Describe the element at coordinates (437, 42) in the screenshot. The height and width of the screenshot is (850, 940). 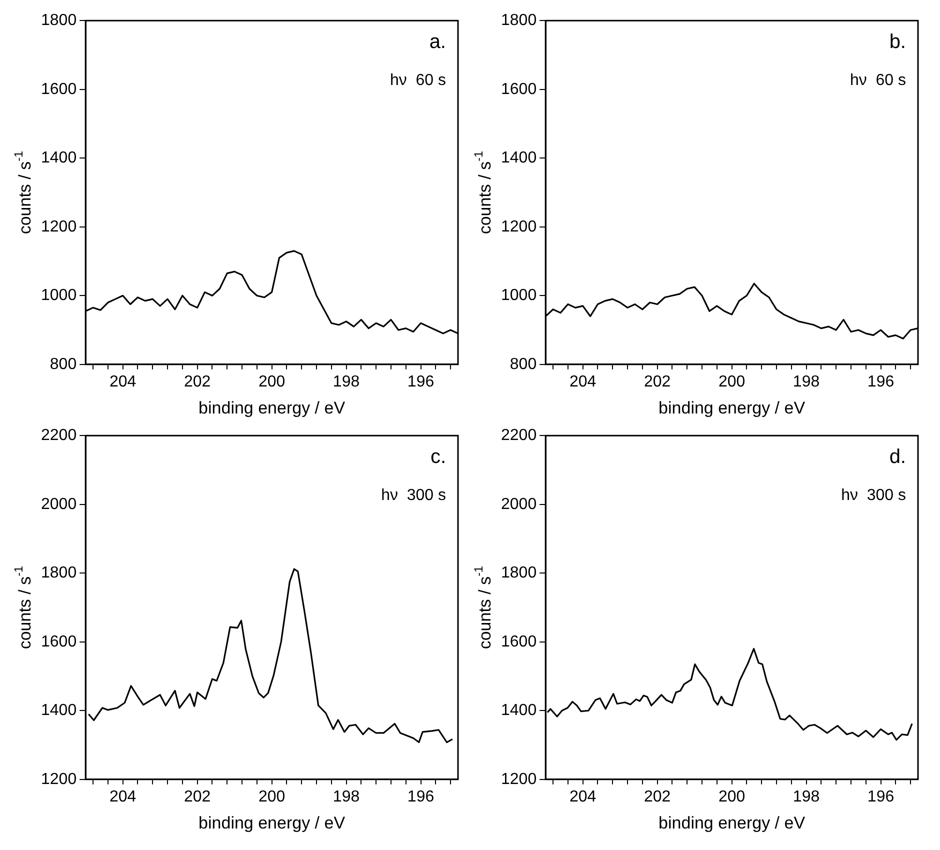
I see `annotation: a.` at that location.